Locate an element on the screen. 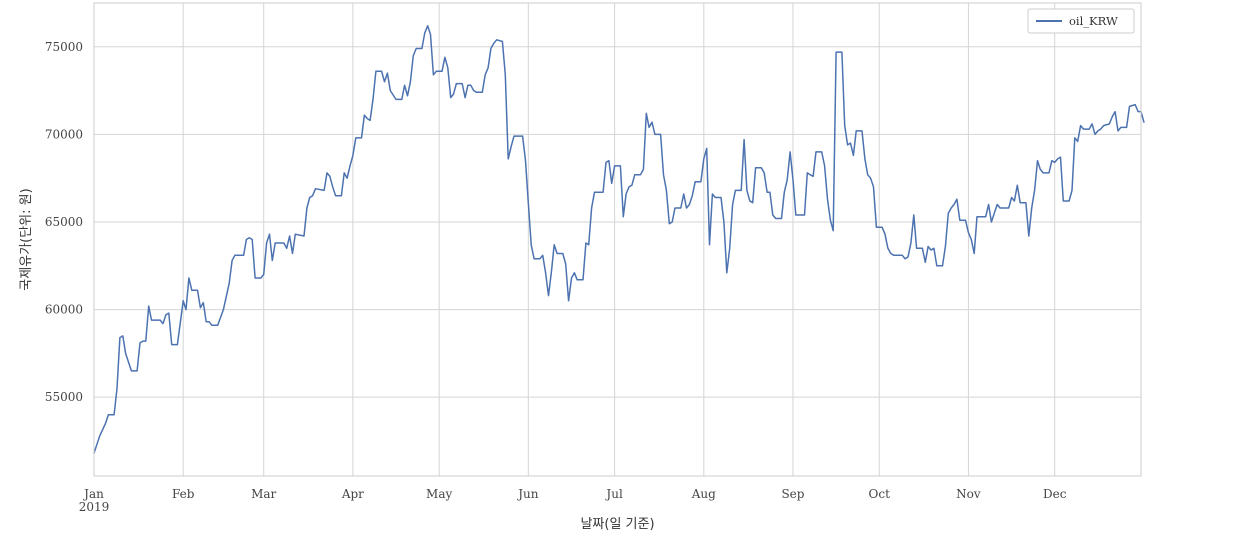 The image size is (1247, 550). legend-label-oil-krw: oil_KRW is located at coordinates (1093, 21).